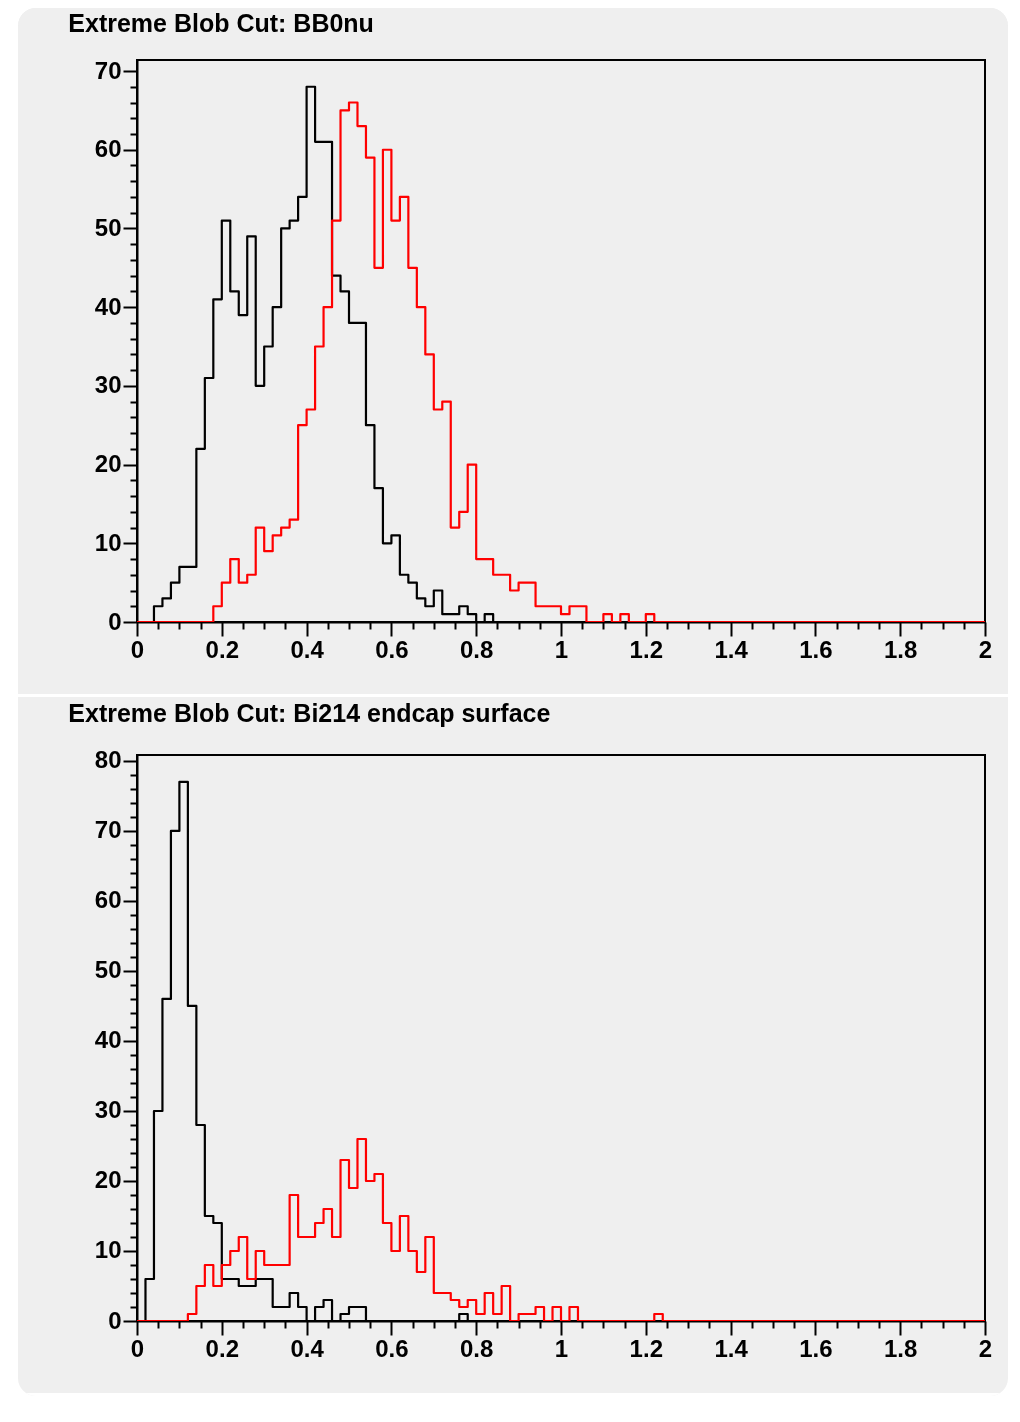  Describe the element at coordinates (221, 23) in the screenshot. I see `chart-title: Extreme Blob Cut: BB0nu` at that location.